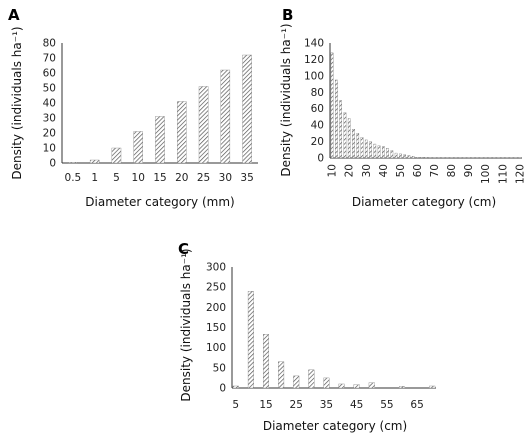  Describe the element at coordinates (216, 268) in the screenshot. I see `panel-c-y-tick-label: 300` at that location.